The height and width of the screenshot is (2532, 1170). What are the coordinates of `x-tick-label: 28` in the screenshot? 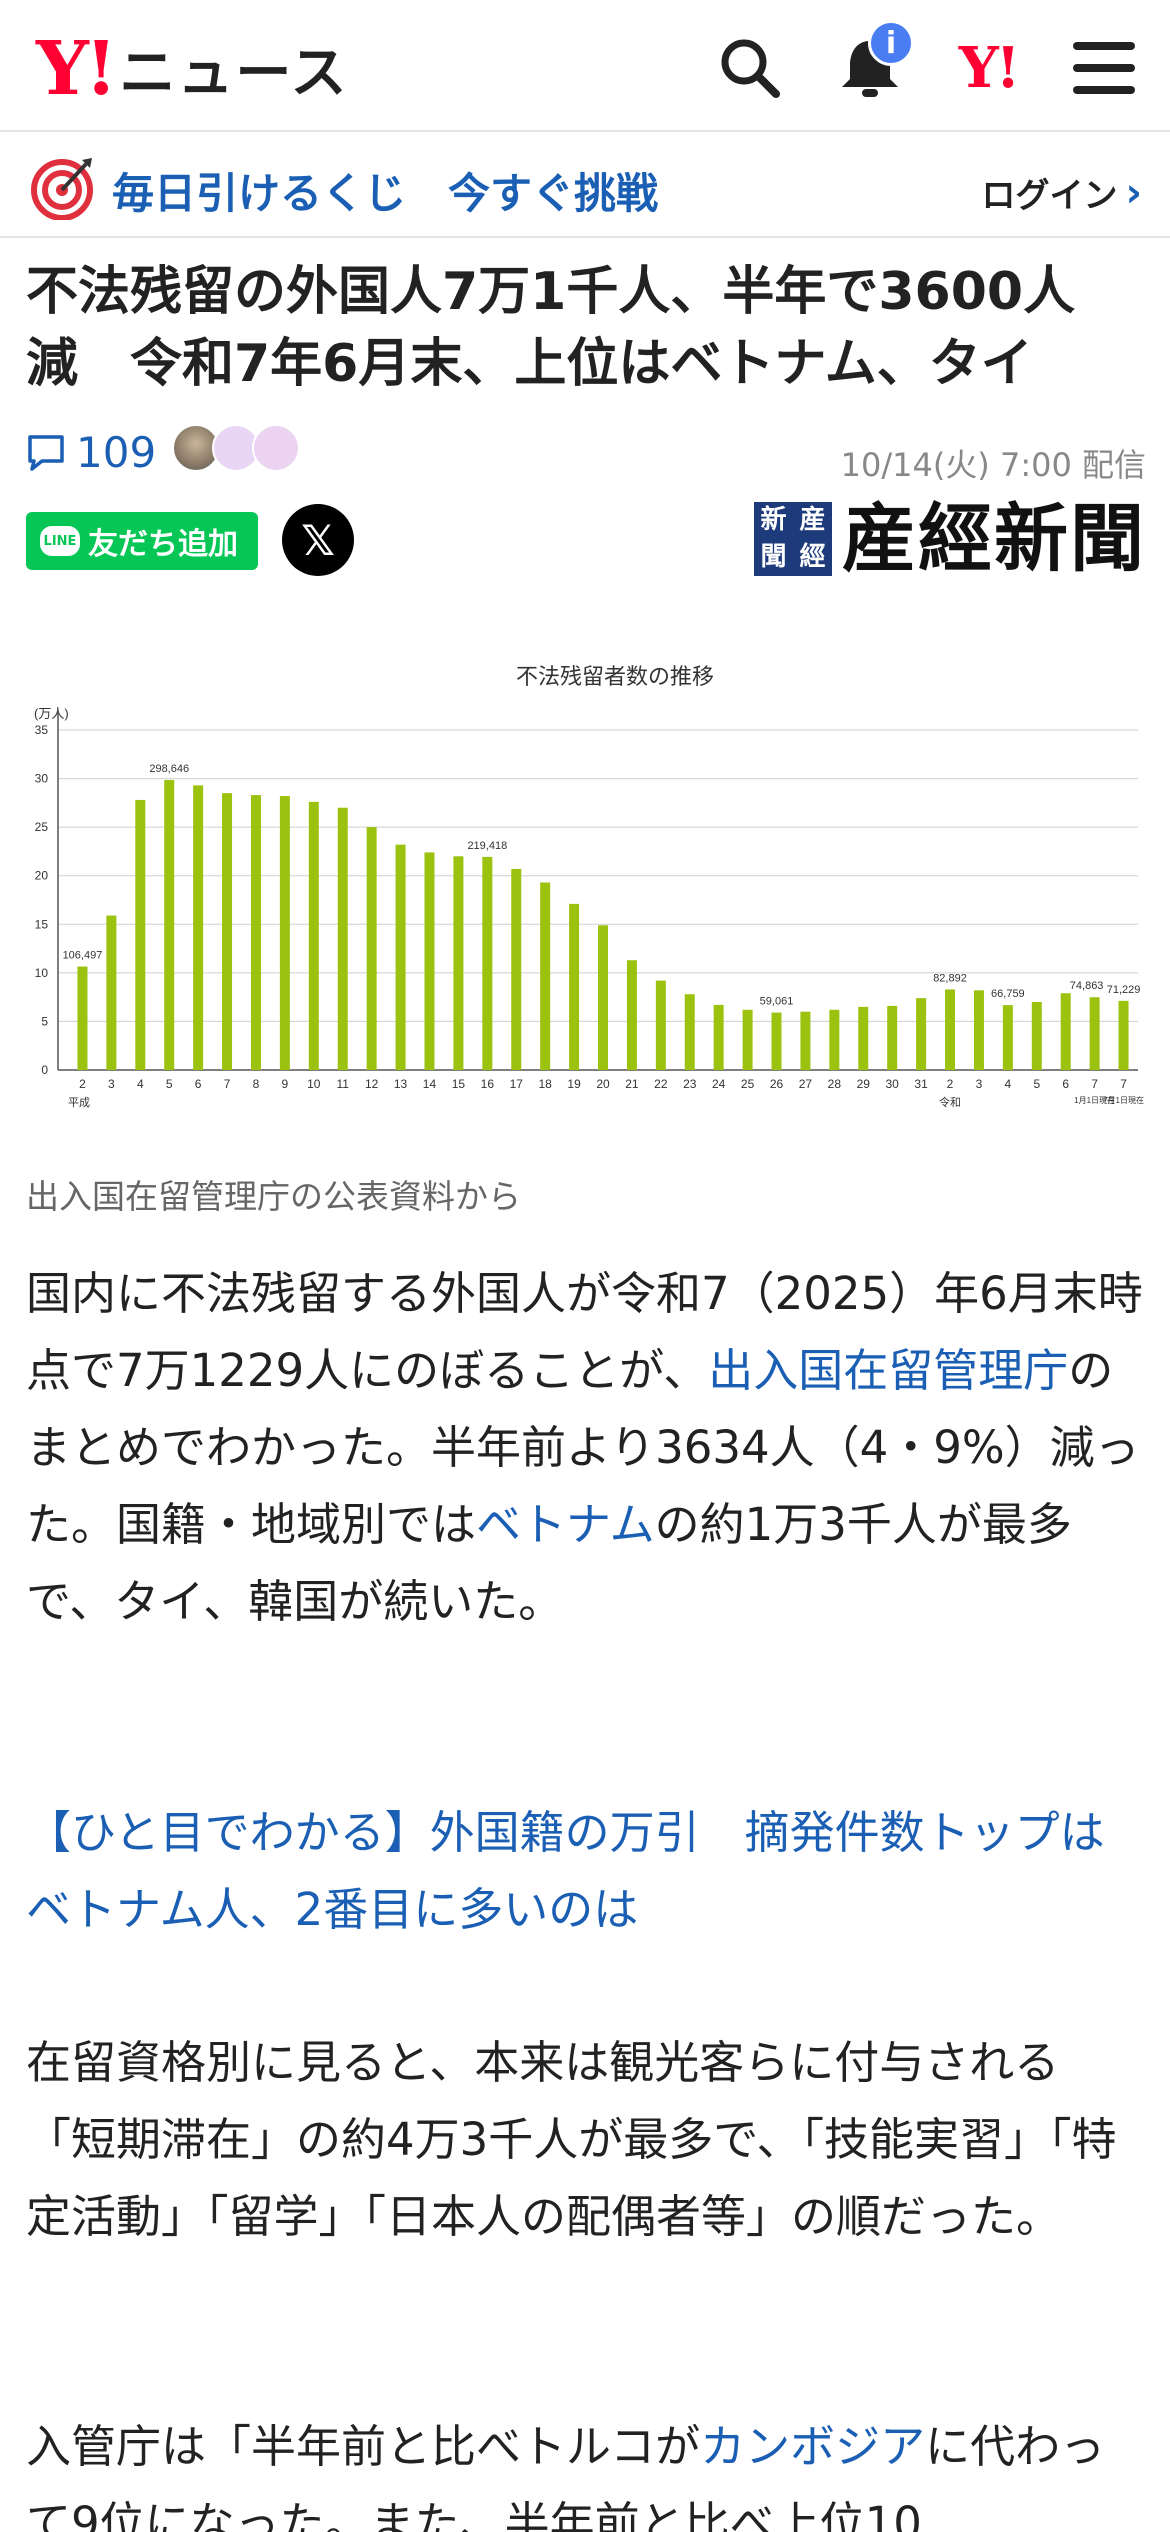 It's located at (835, 1084).